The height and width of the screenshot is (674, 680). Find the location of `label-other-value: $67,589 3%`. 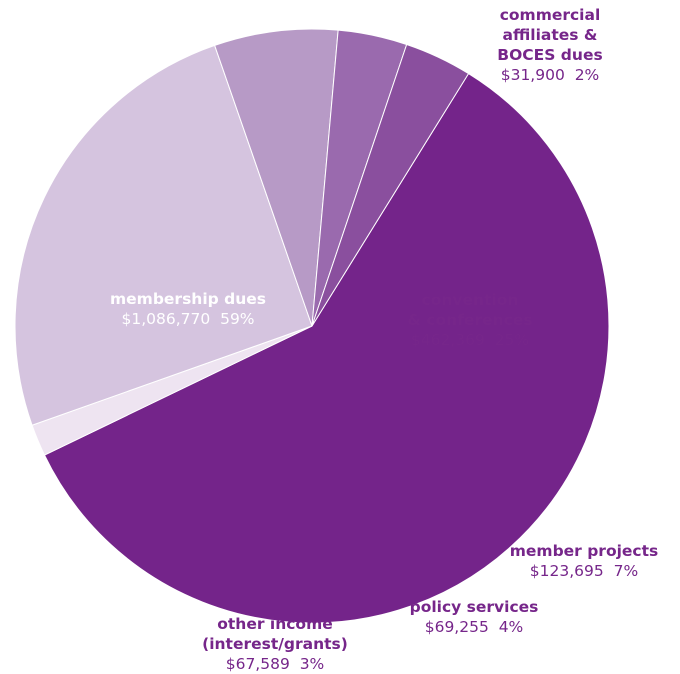

label-other-value: $67,589 3% is located at coordinates (275, 664).